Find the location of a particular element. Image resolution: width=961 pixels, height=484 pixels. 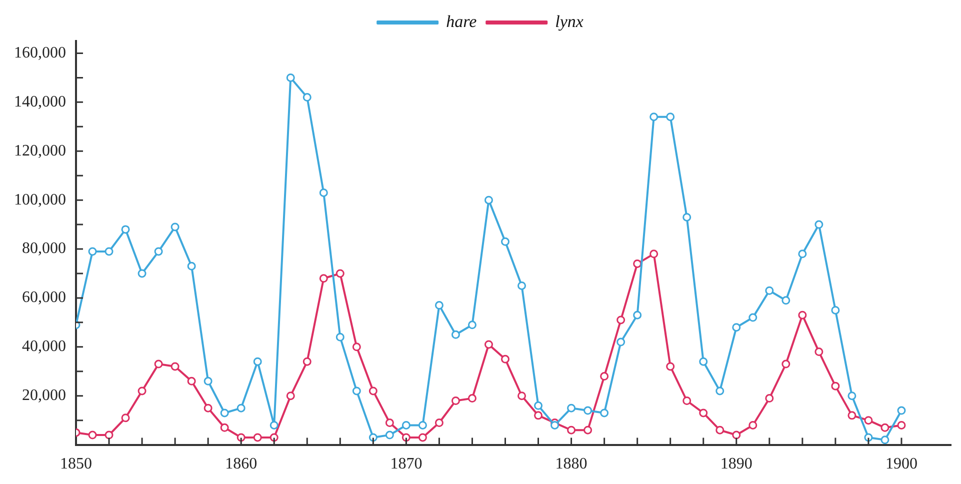

x-tick-label: 1860 is located at coordinates (241, 464).